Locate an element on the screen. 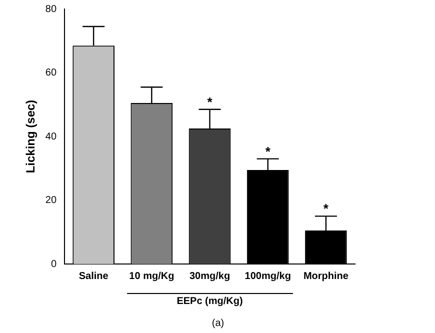 The height and width of the screenshot is (333, 435). y-axis-title: Licking (sec) is located at coordinates (31, 137).